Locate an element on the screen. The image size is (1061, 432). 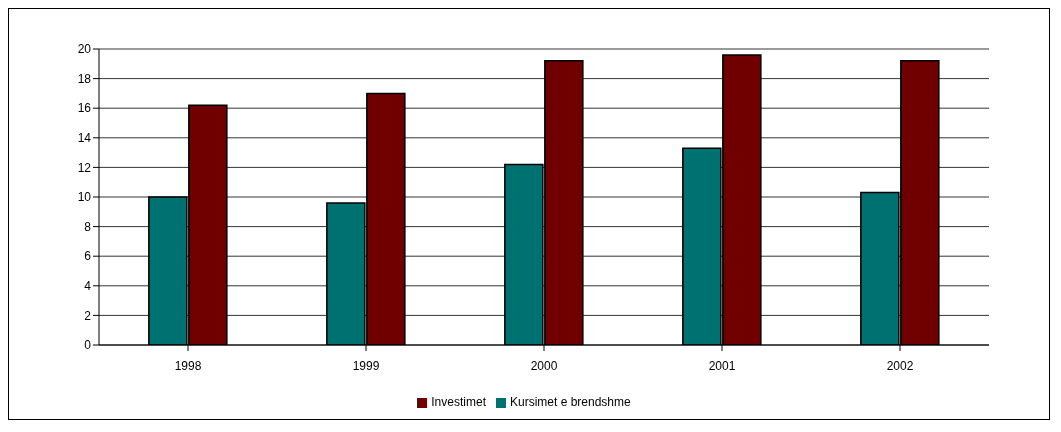
legend-label: Investimet is located at coordinates (458, 402).